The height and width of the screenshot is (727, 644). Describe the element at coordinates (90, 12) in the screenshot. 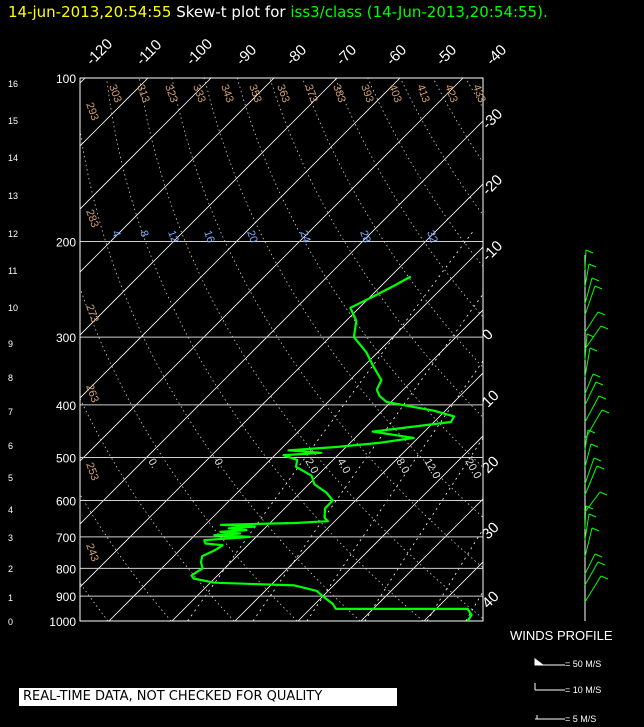

I see `title-datetime: 14-jun-2013,20:54:55` at that location.